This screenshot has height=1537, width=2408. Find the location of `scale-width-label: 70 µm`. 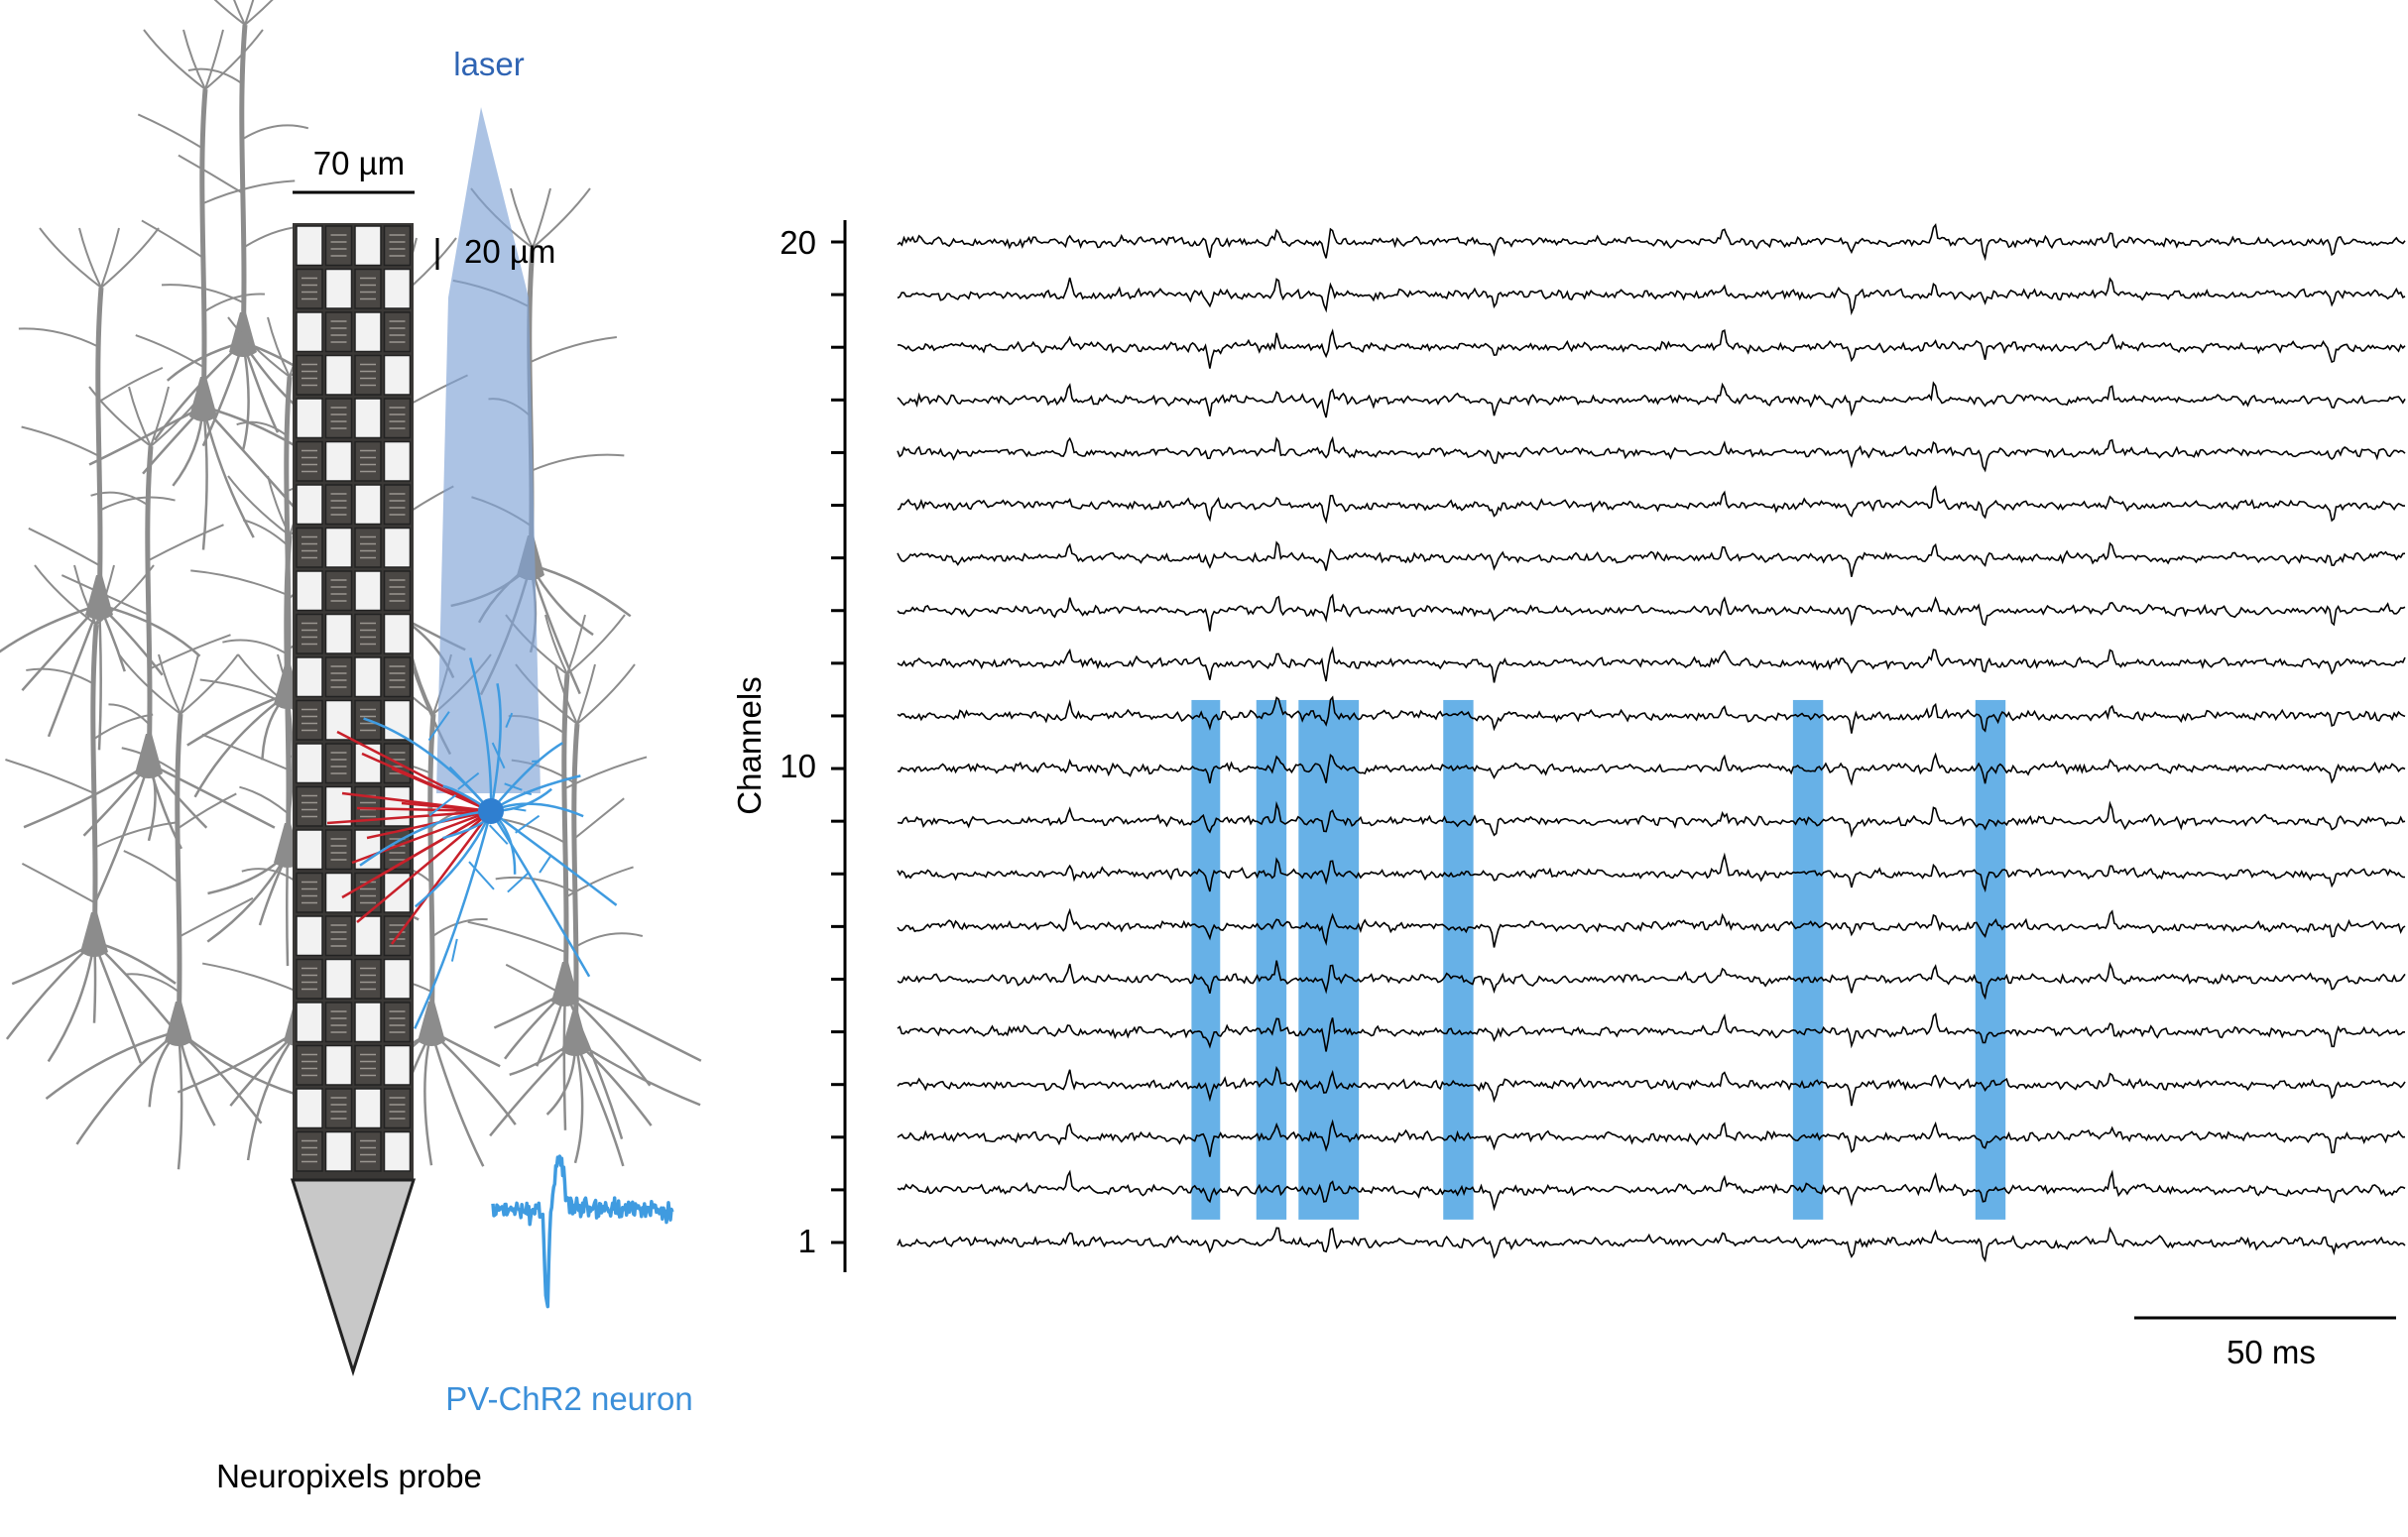

scale-width-label: 70 µm is located at coordinates (359, 163).